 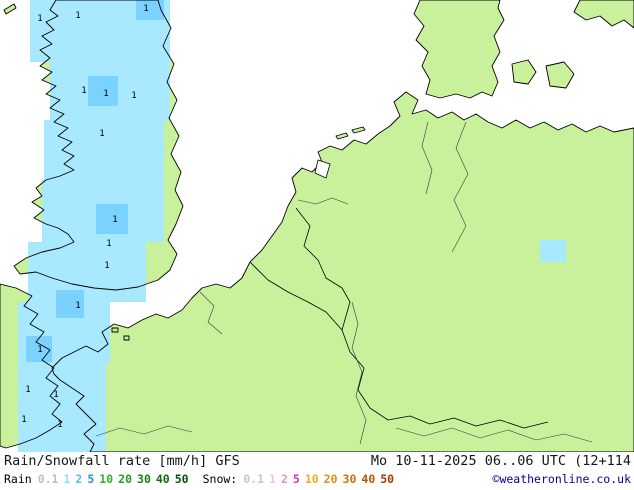 I want to click on rain-scale: 0.1 1 2 5 10 20 30 40 50, so click(x=113, y=479).